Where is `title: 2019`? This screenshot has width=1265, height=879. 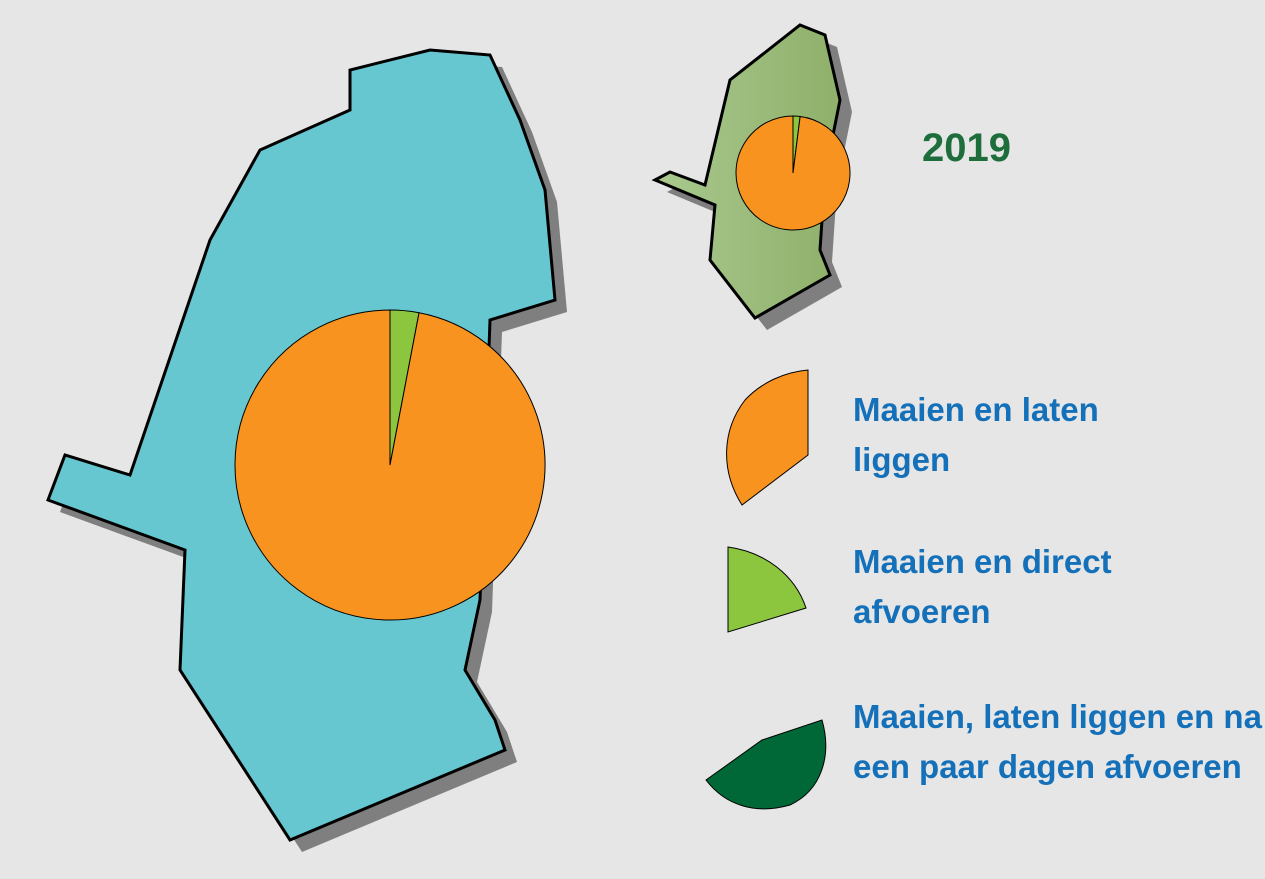 title: 2019 is located at coordinates (966, 148).